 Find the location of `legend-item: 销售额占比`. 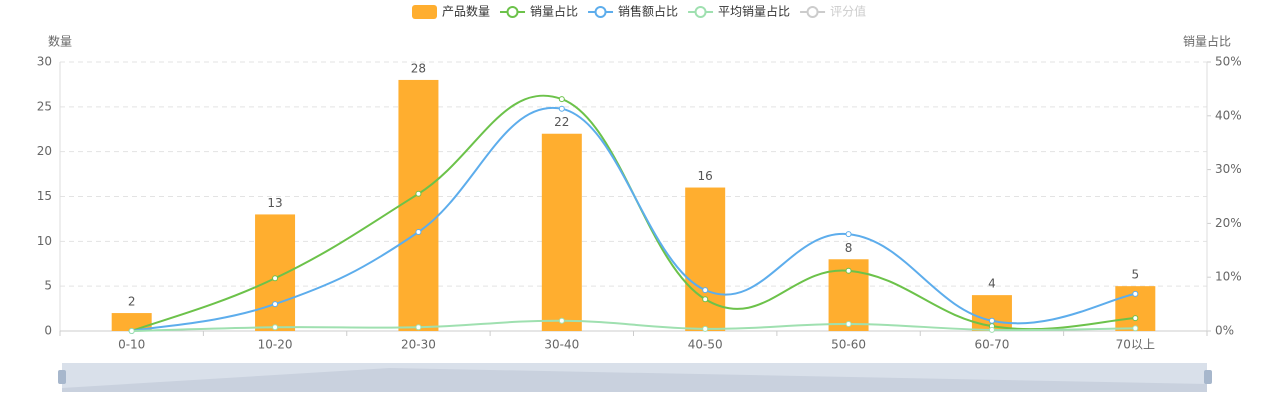

legend-item: 销售额占比 is located at coordinates (633, 11).